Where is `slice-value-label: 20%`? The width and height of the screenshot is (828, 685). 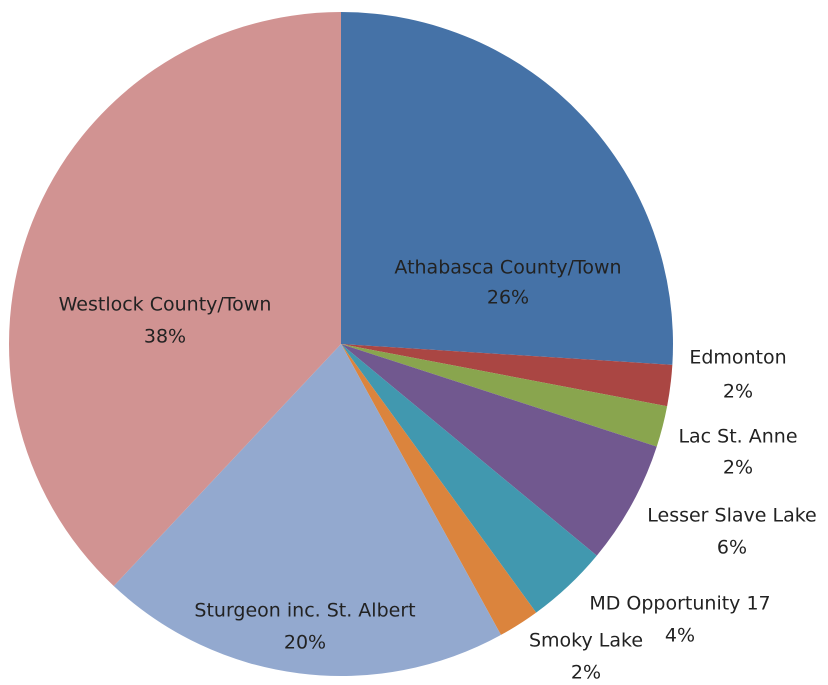
slice-value-label: 20% is located at coordinates (305, 643).